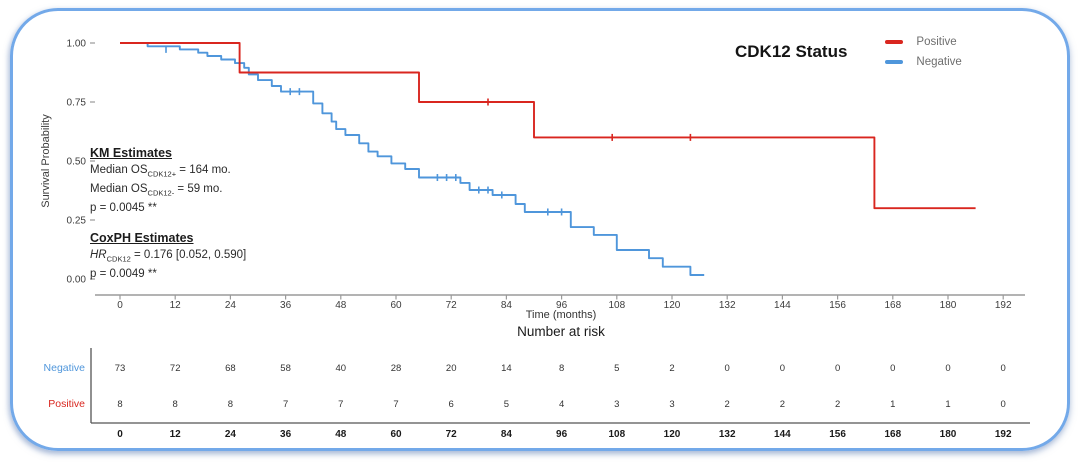  I want to click on y-tick-label: 0.00, so click(77, 280).